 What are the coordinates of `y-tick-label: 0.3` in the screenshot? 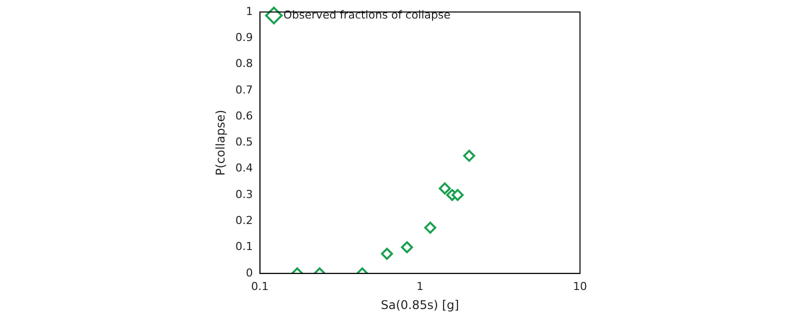 It's located at (244, 194).